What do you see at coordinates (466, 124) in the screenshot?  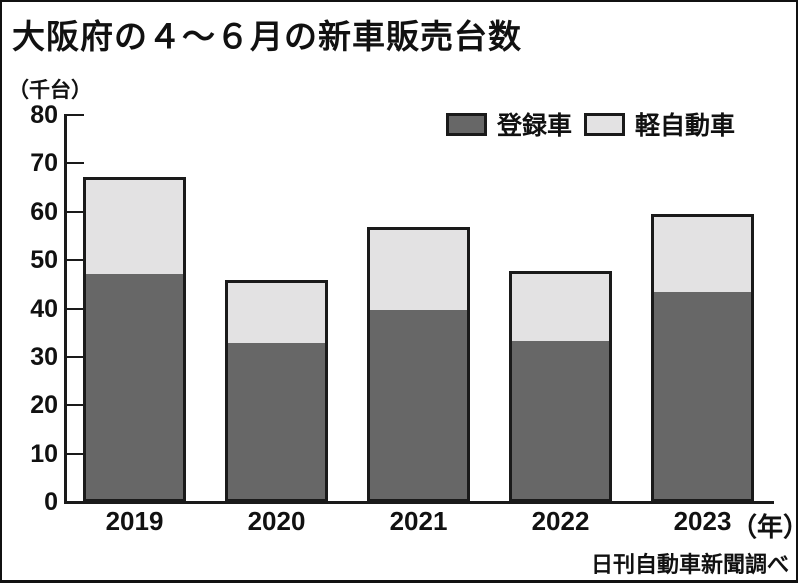 I see `legend-swatch-registered` at bounding box center [466, 124].